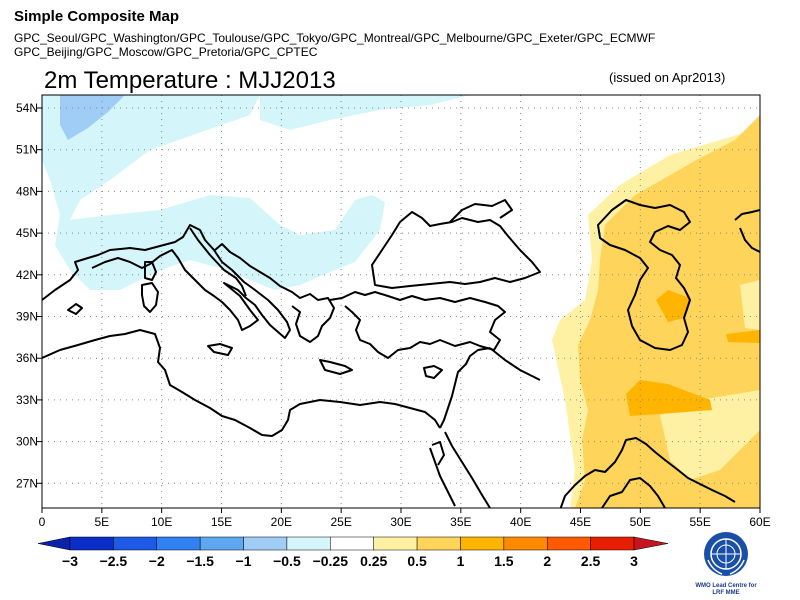 This screenshot has height=600, width=800. Describe the element at coordinates (287, 561) in the screenshot. I see `colorbar-label: −0.5` at that location.